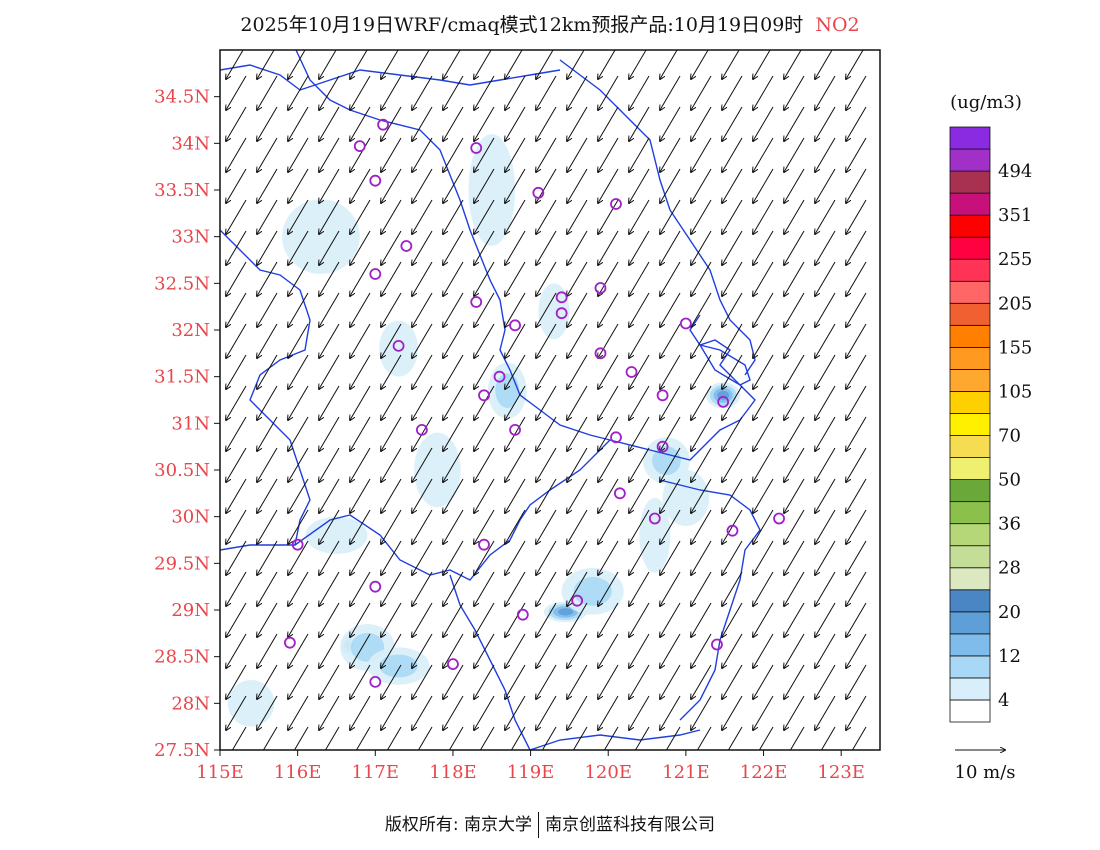 The height and width of the screenshot is (850, 1100). I want to click on y-tick-label: 31N, so click(190, 423).